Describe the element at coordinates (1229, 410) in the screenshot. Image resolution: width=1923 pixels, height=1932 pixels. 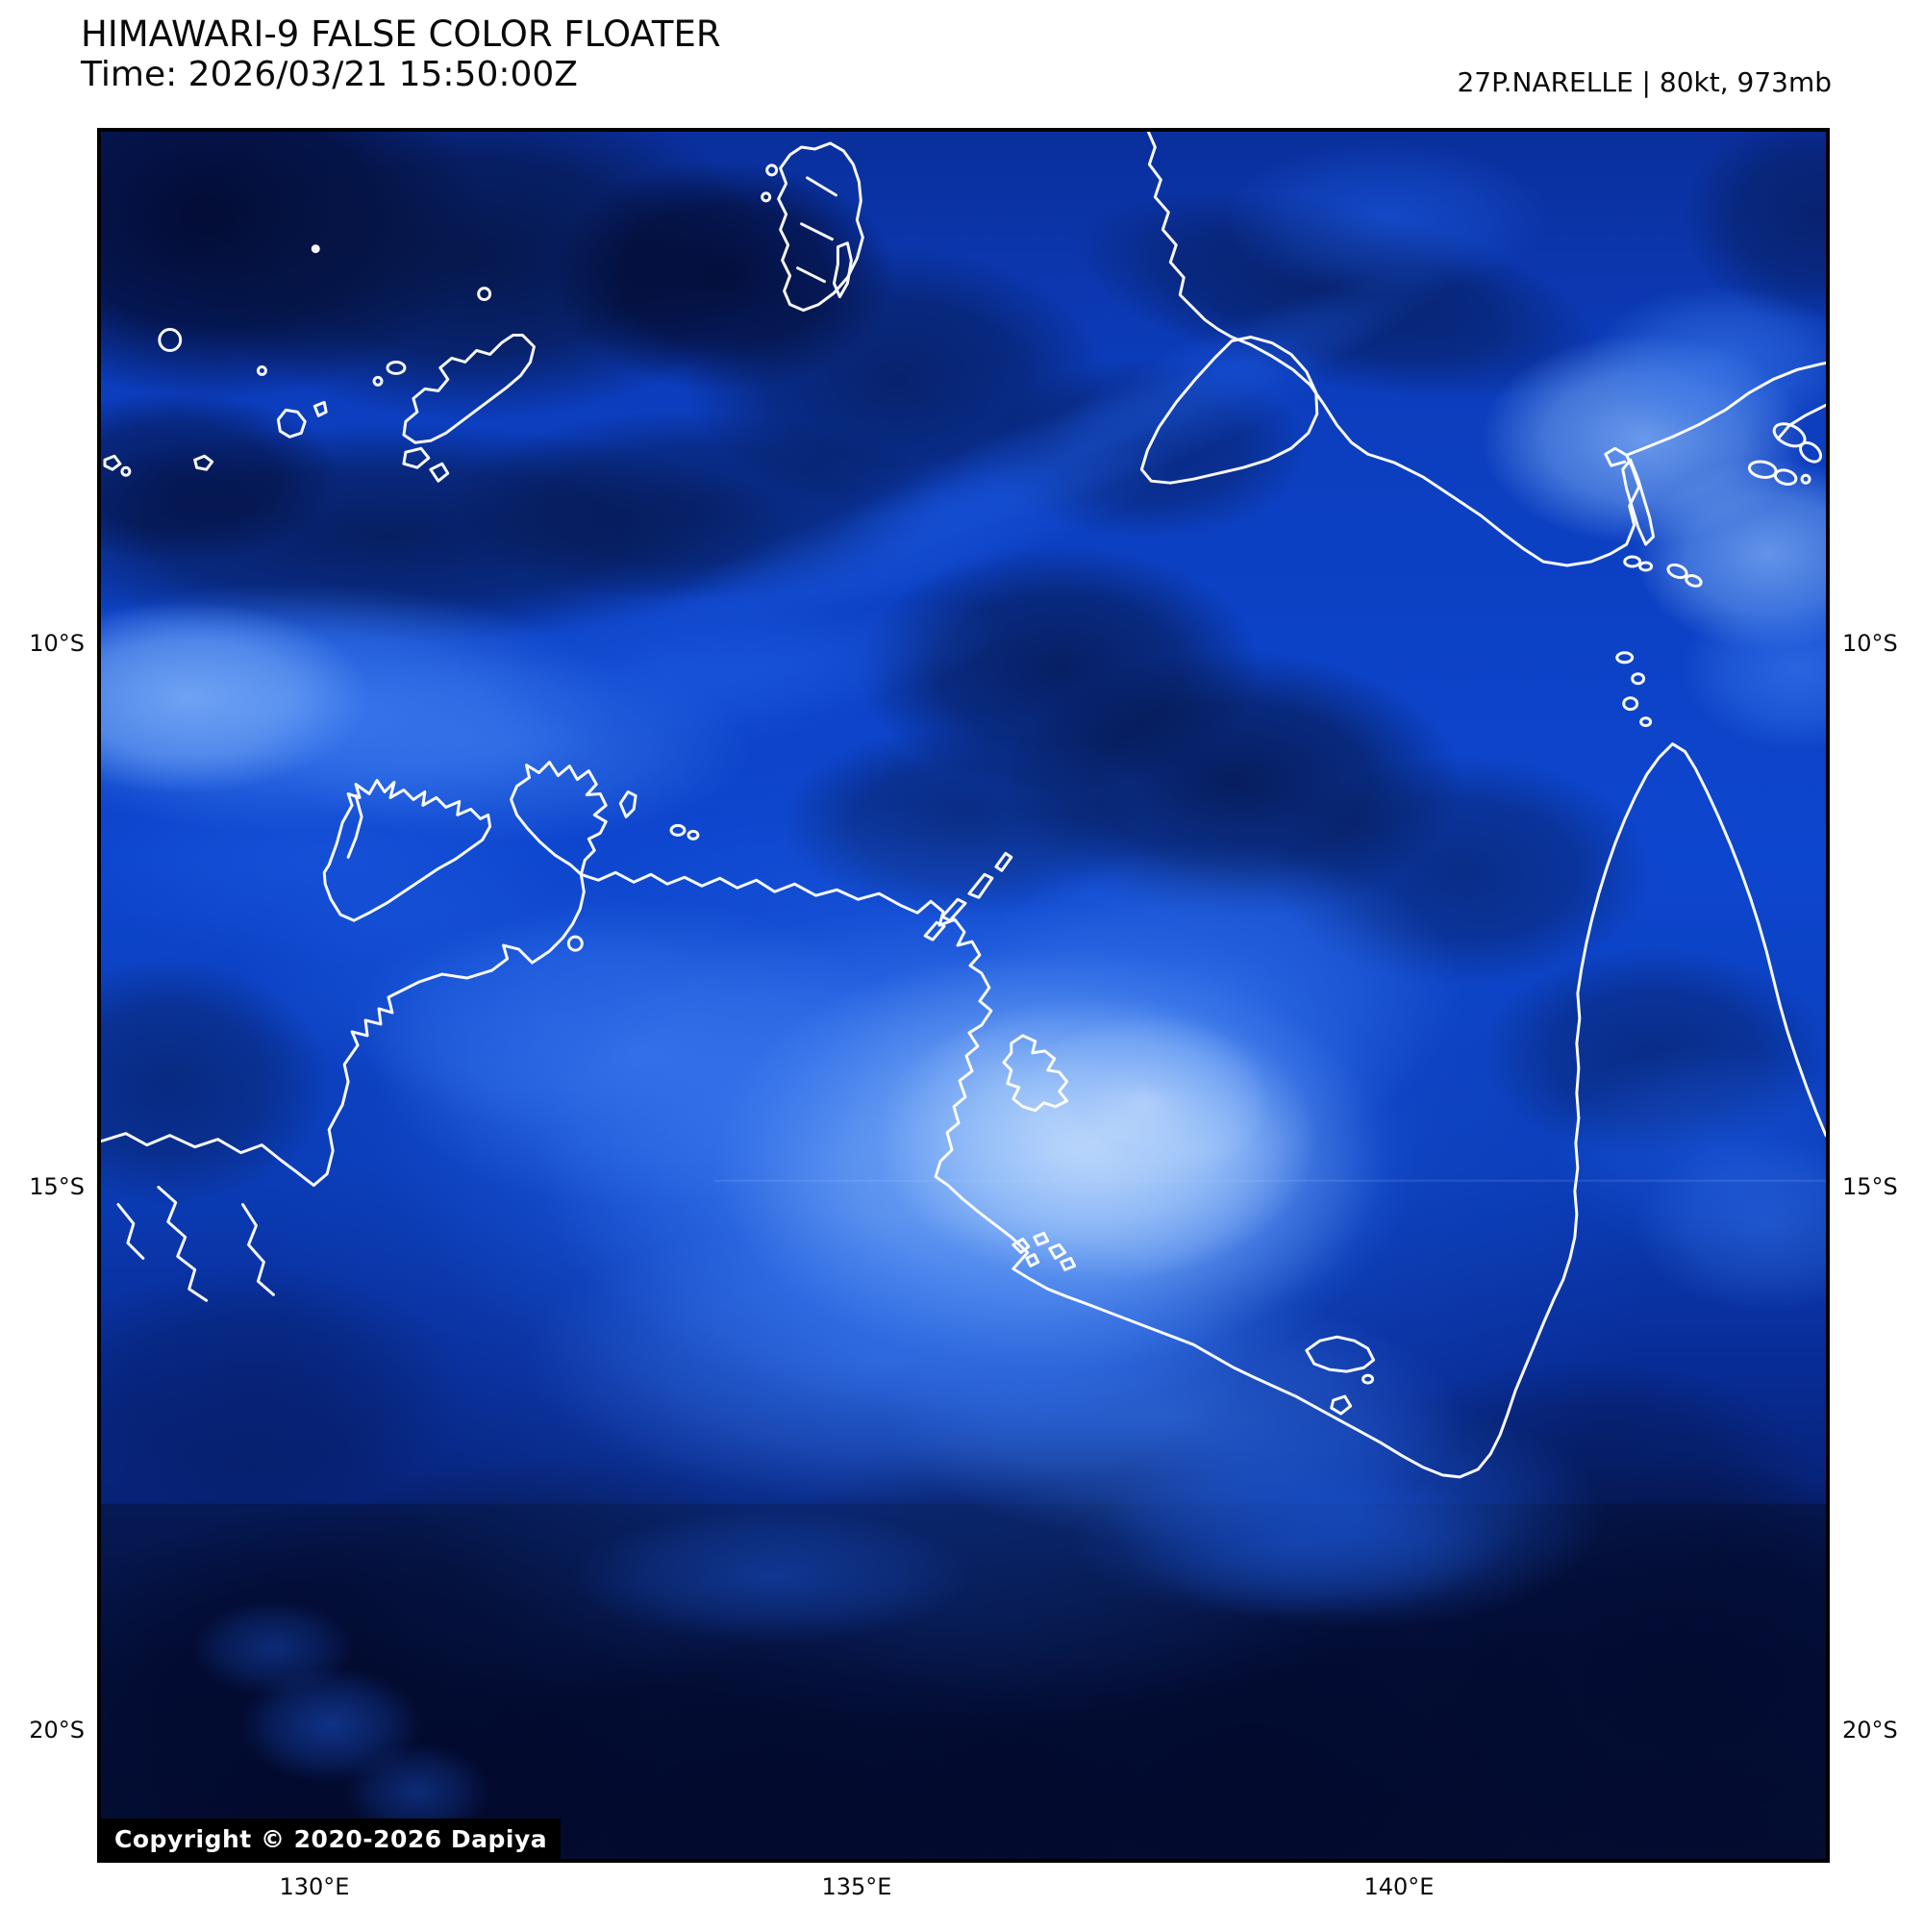
I see `coastline-dolak` at that location.